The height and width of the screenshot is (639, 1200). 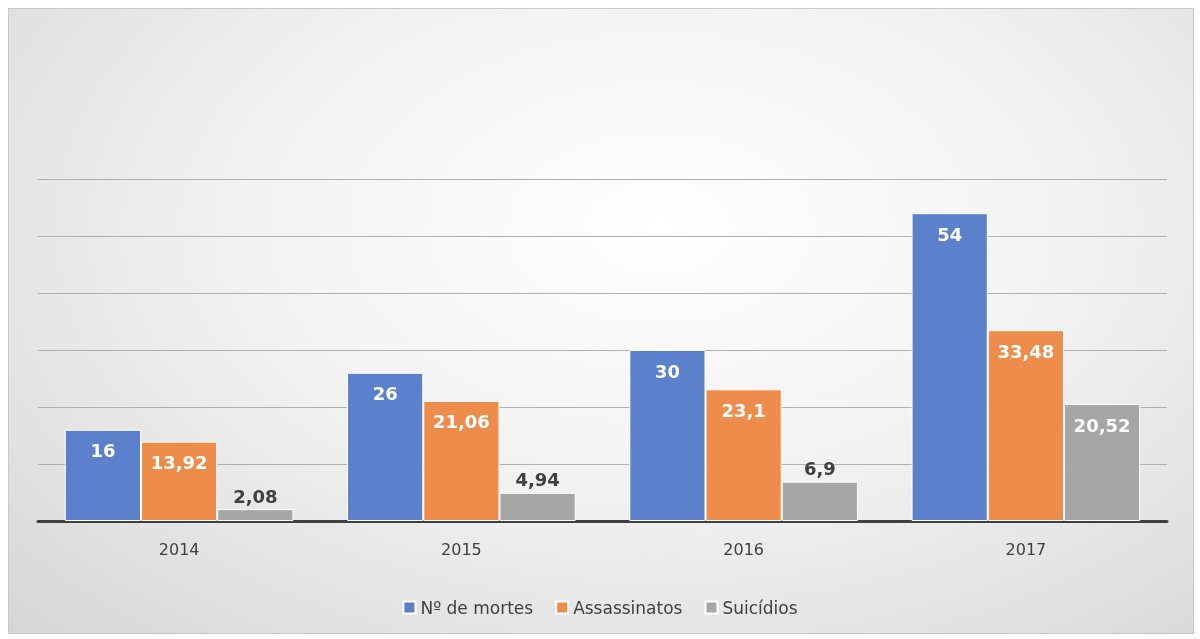 I want to click on data-label: 2,08, so click(x=255, y=496).